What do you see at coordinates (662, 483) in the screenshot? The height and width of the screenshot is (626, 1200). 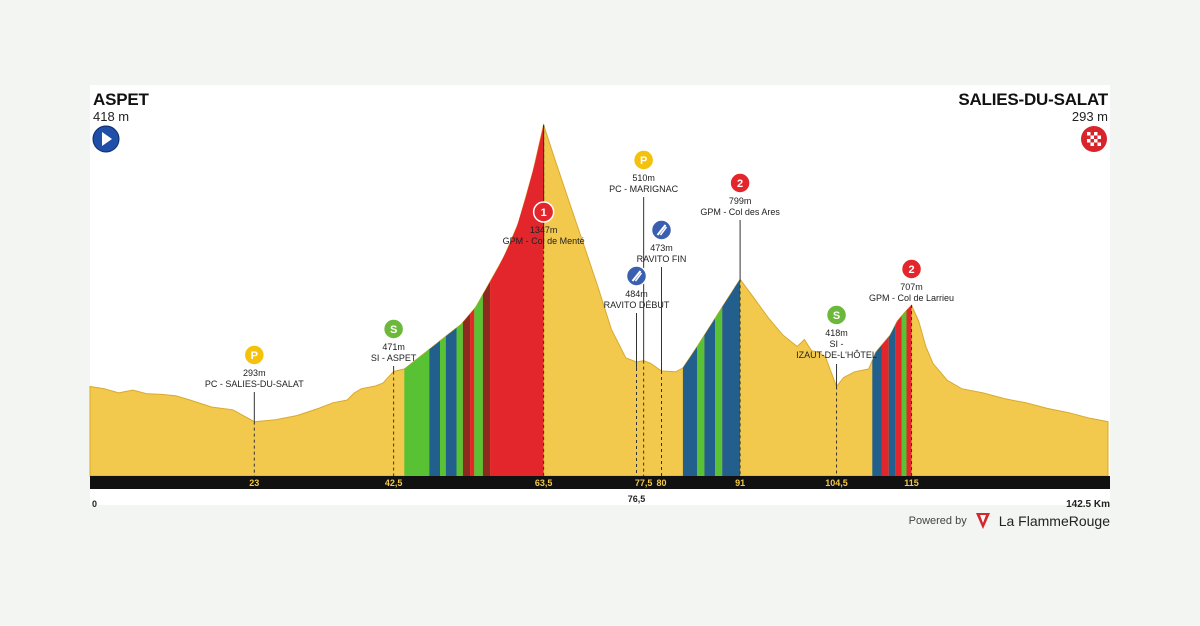 I see `km-tick-label-6: 80` at bounding box center [662, 483].